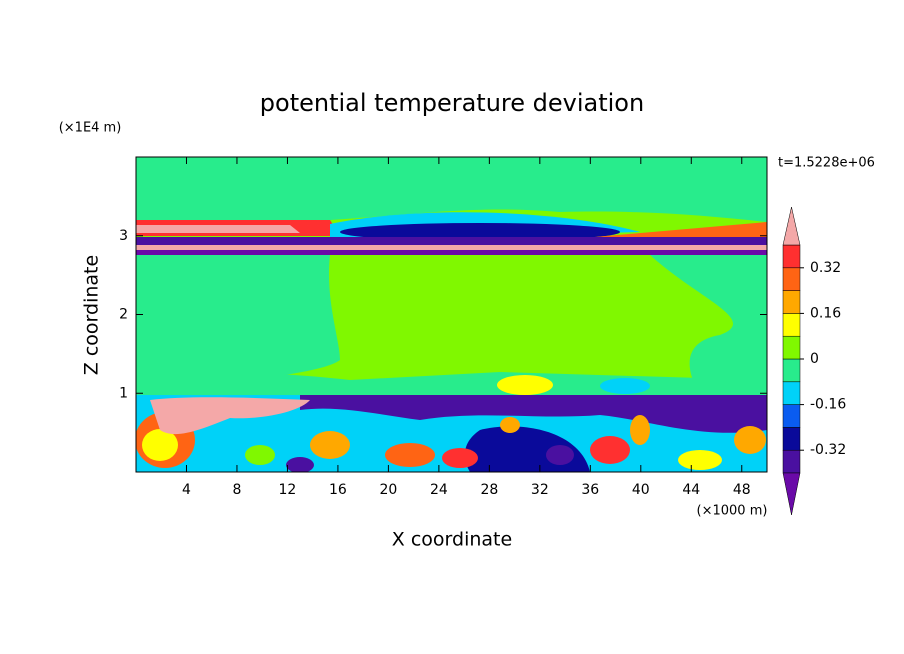  Describe the element at coordinates (742, 490) in the screenshot. I see `x-tick-label: 48` at that location.